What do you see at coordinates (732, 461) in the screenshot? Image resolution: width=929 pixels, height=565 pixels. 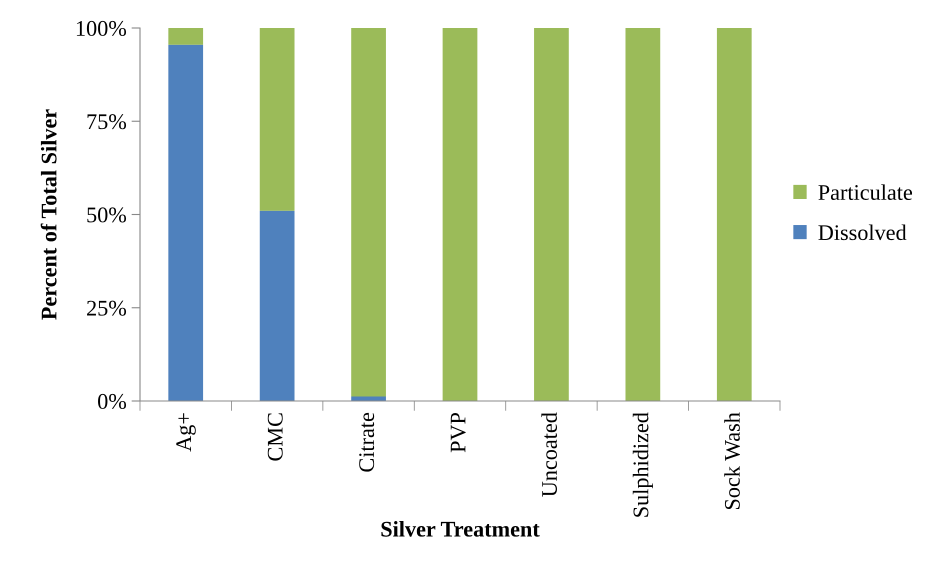 I see `x-tick-label: Sock Wash` at bounding box center [732, 461].